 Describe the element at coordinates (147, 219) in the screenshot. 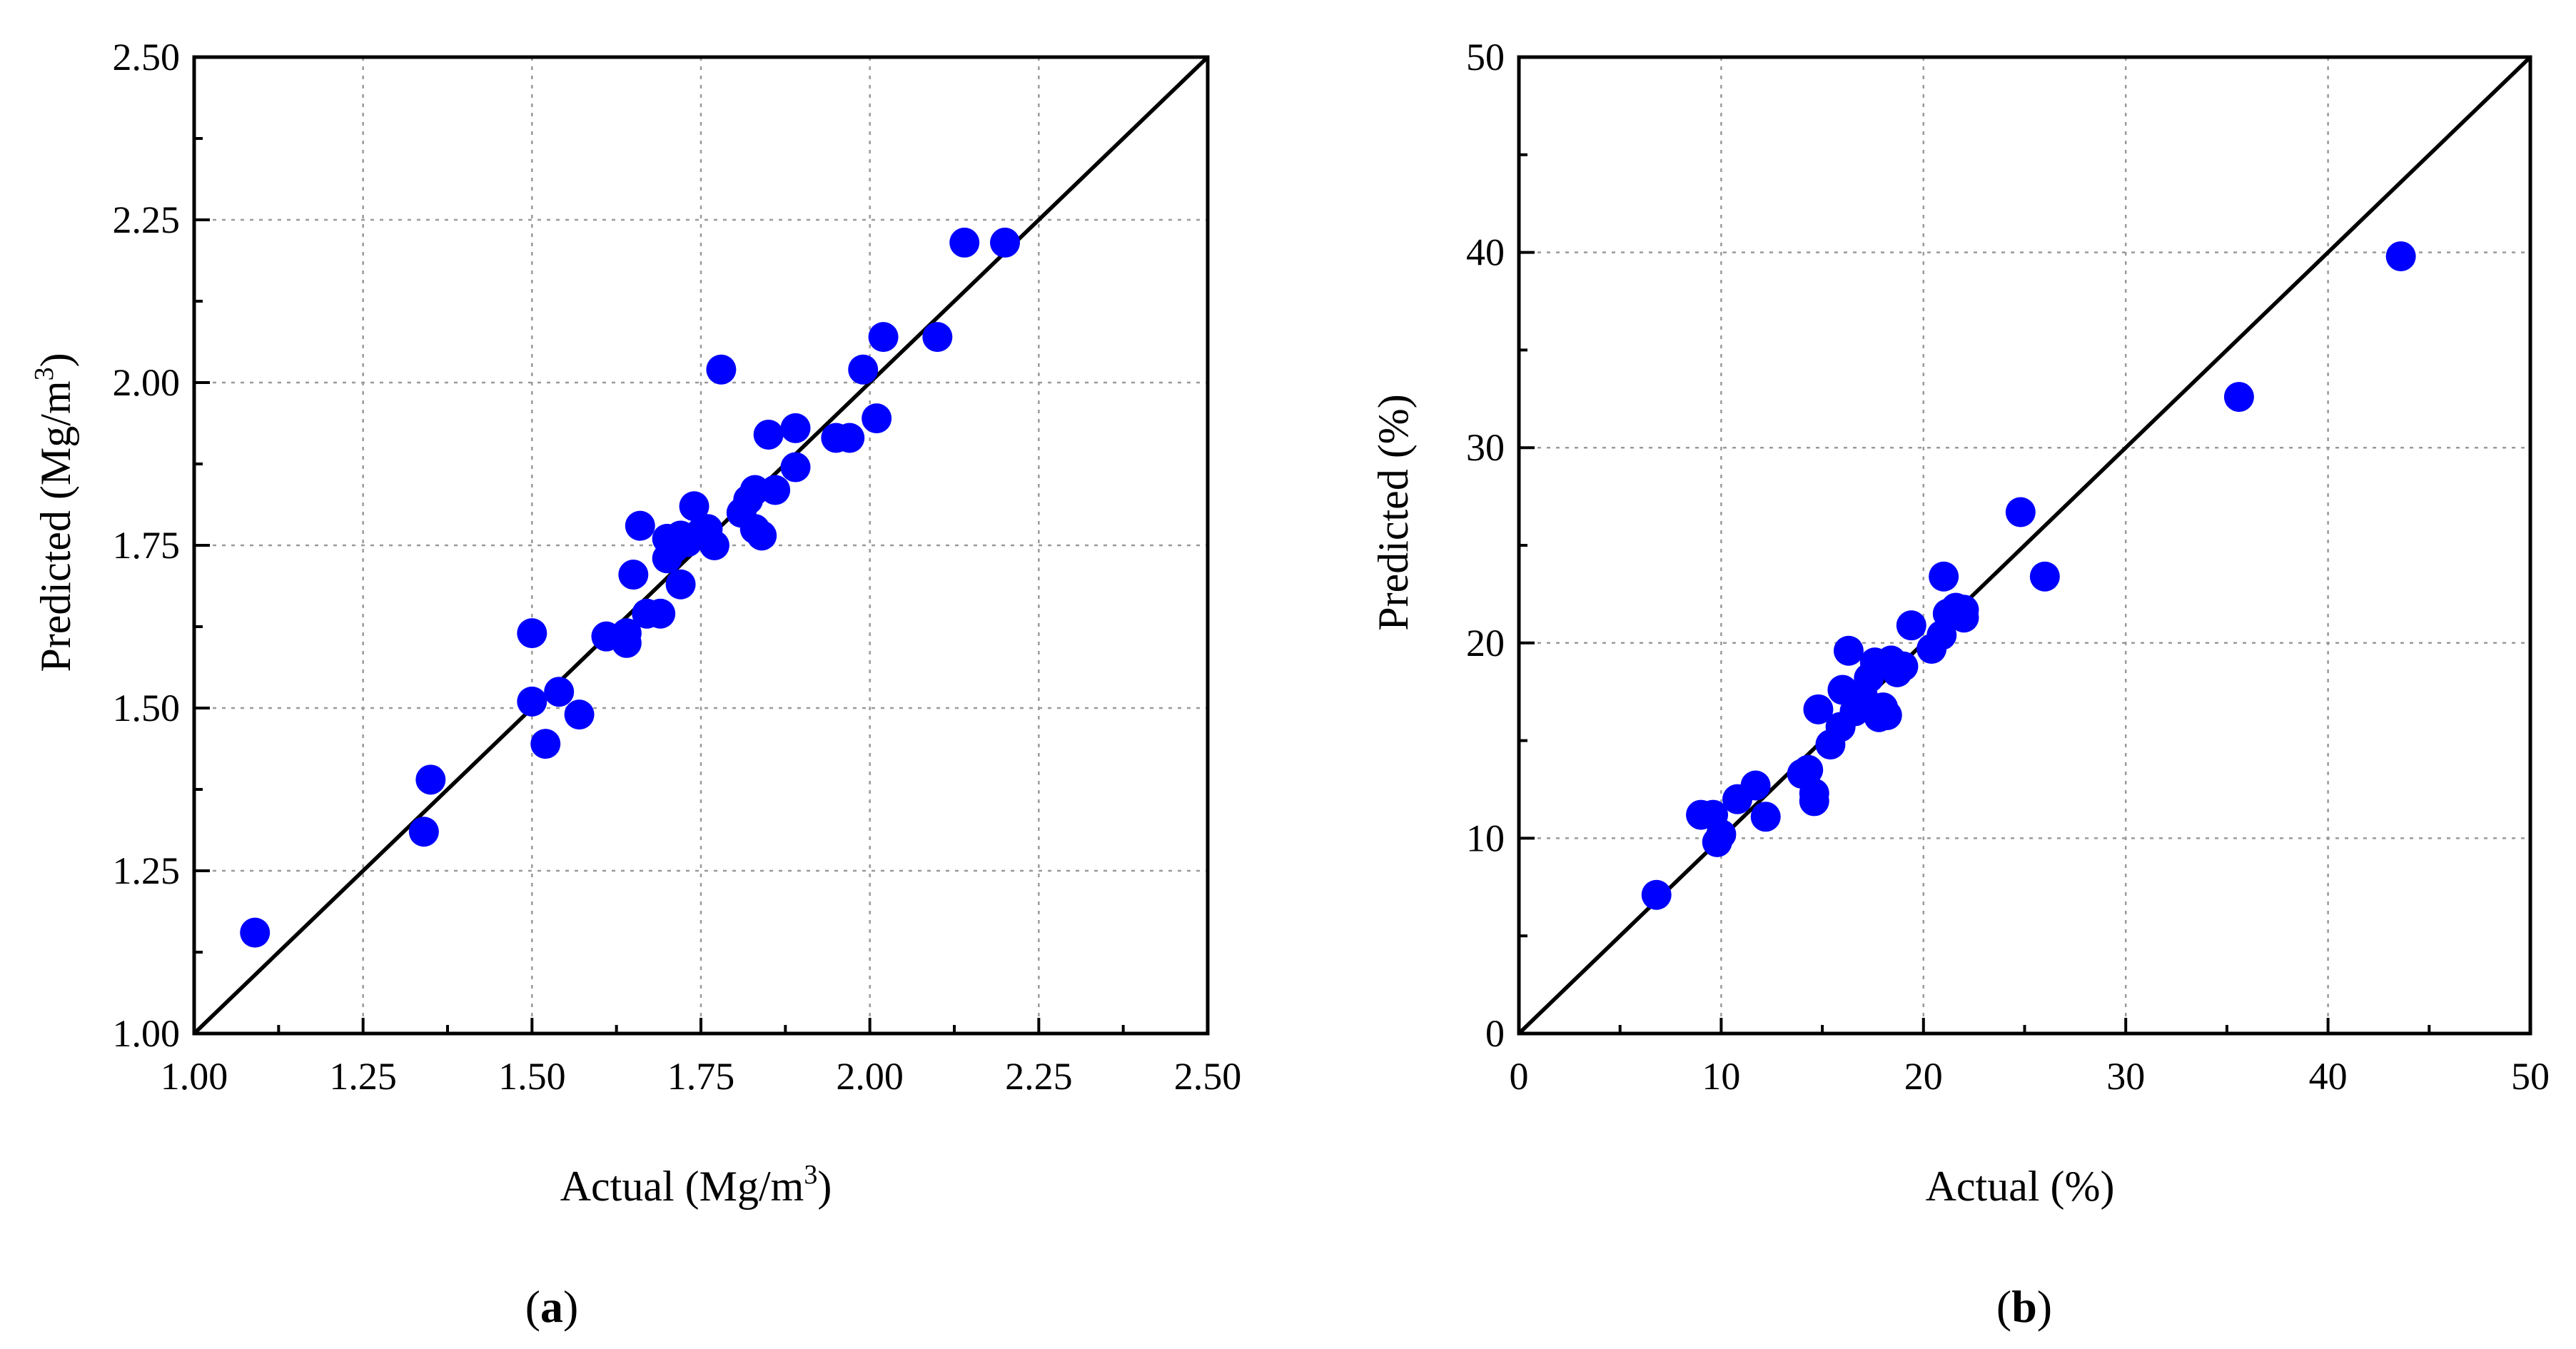

I see `y-tick-label-a-6: 2.25` at that location.